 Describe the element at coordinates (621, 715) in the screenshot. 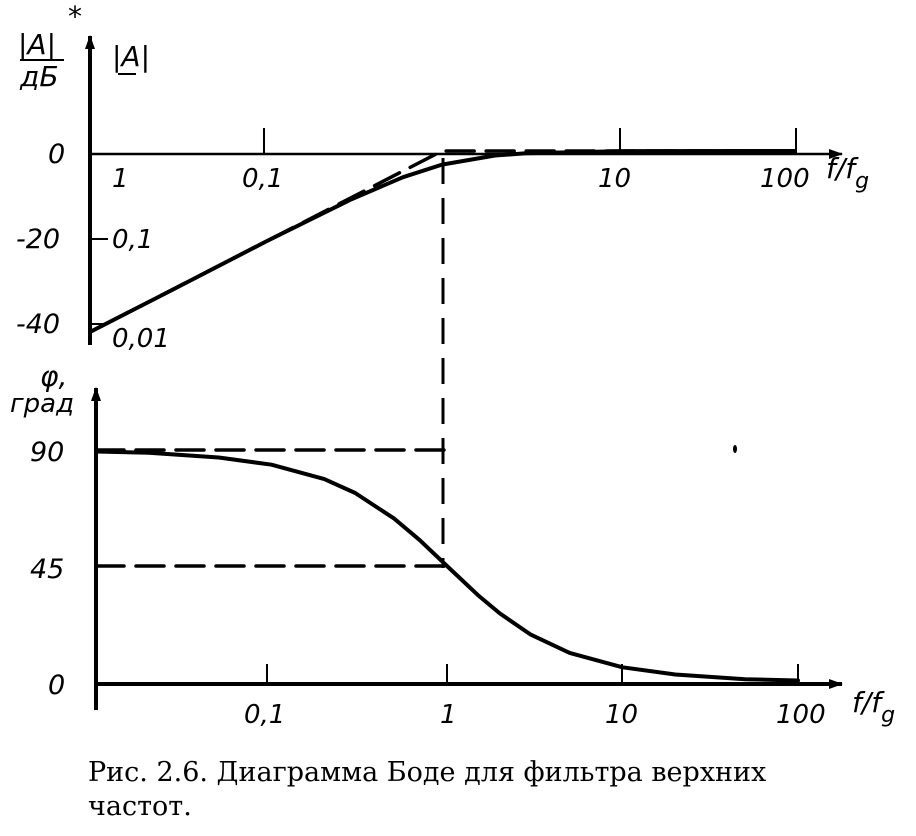

I see `phase-x-tick-label-10: 10` at that location.